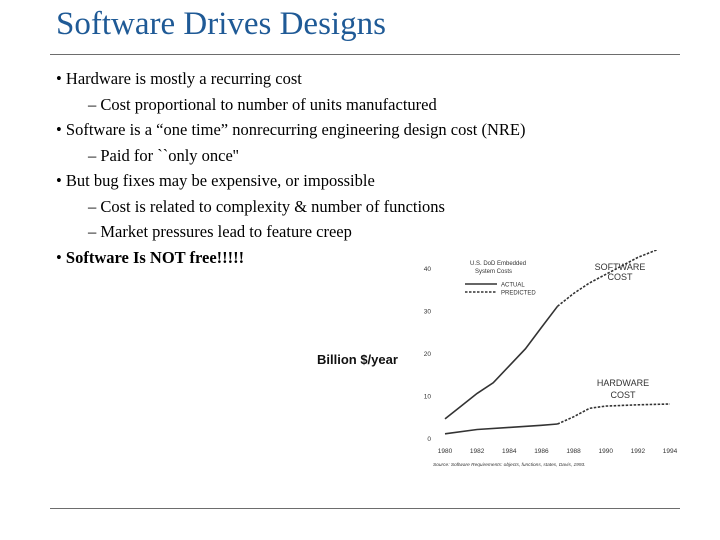 The image size is (720, 540). Describe the element at coordinates (429, 439) in the screenshot. I see `y-tick-label: 0` at that location.